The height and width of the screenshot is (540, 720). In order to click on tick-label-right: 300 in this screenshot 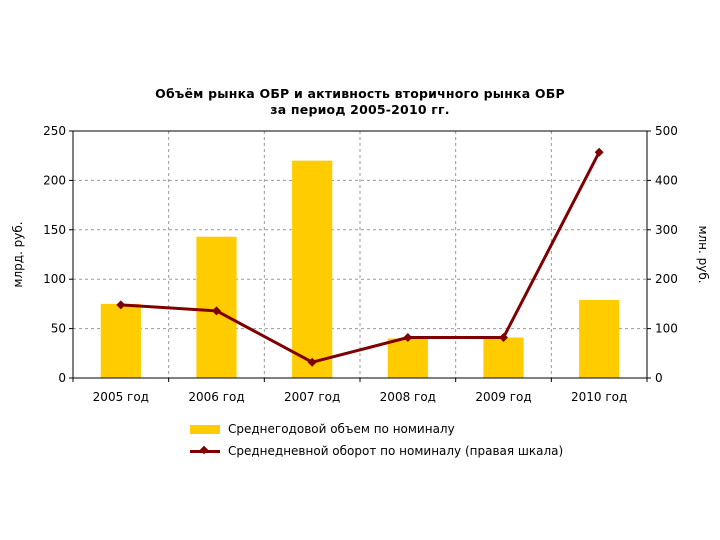, I will do `click(666, 230)`.